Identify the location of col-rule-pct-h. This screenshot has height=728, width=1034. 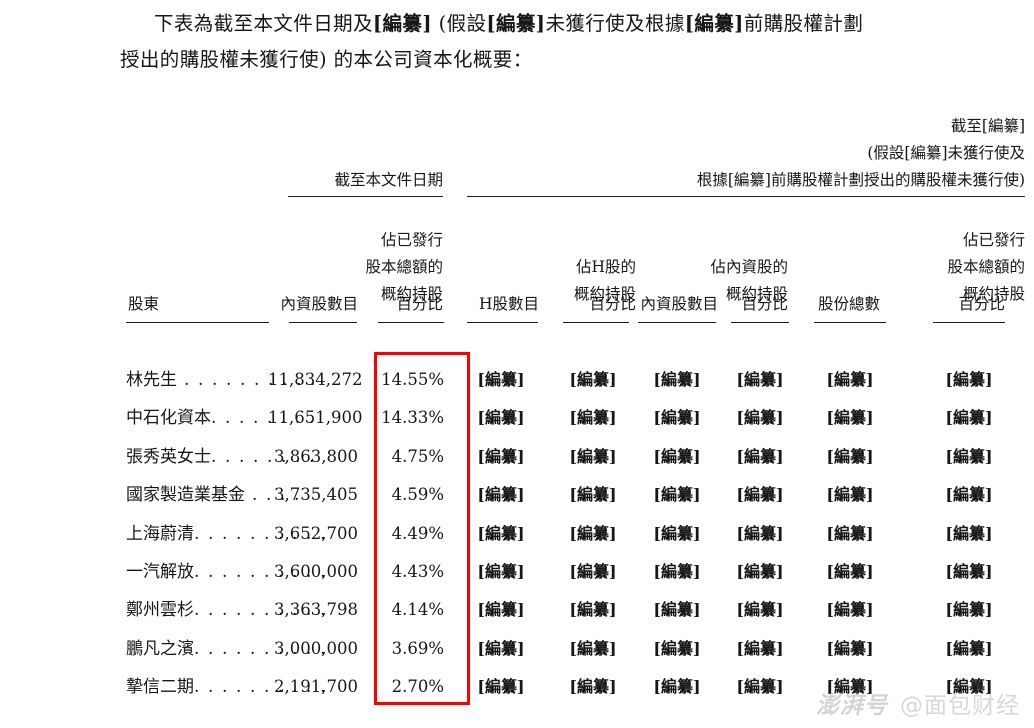
(596, 322).